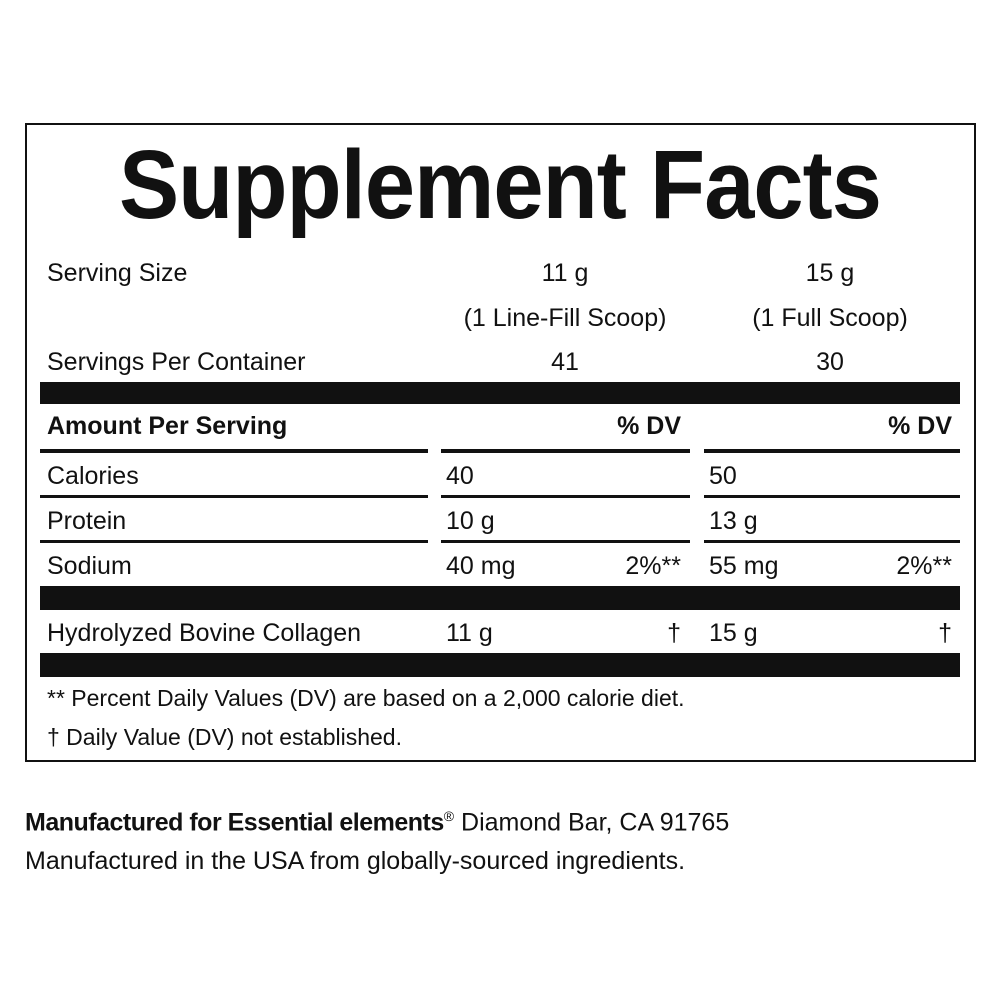 This screenshot has width=1000, height=1000. Describe the element at coordinates (744, 566) in the screenshot. I see `amount-col2: 55 mg` at that location.